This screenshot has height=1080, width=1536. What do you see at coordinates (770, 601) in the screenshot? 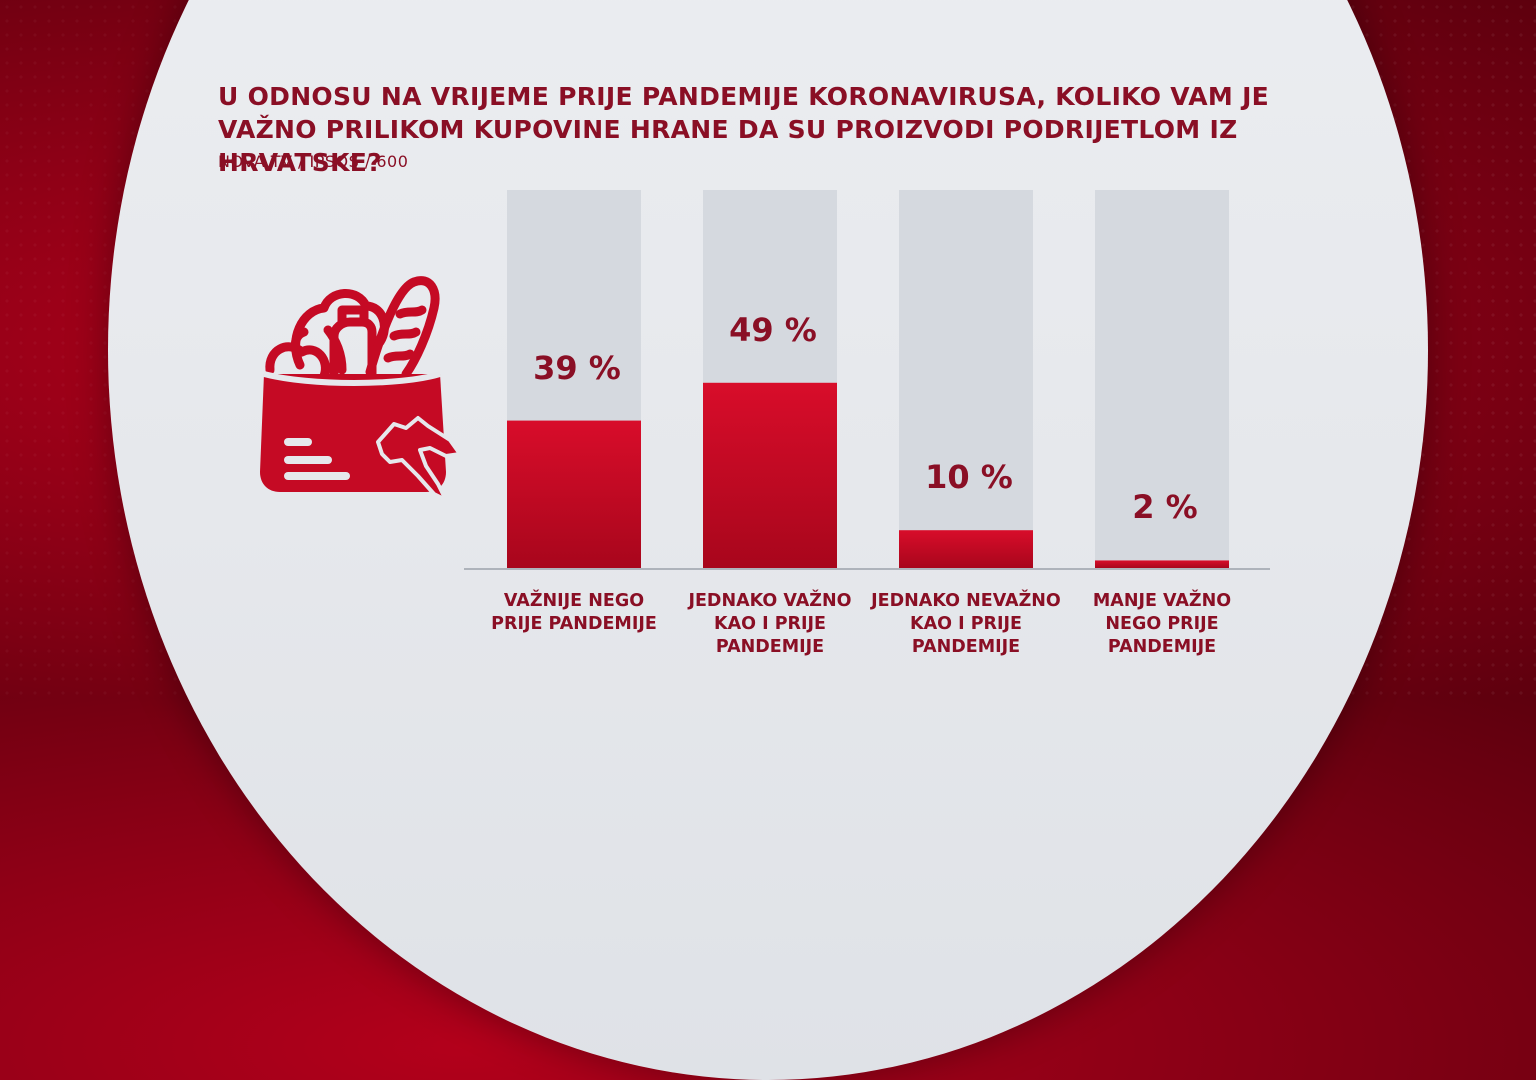
I see `category-label-line: JEDNAKO VAŽNO` at bounding box center [770, 601].